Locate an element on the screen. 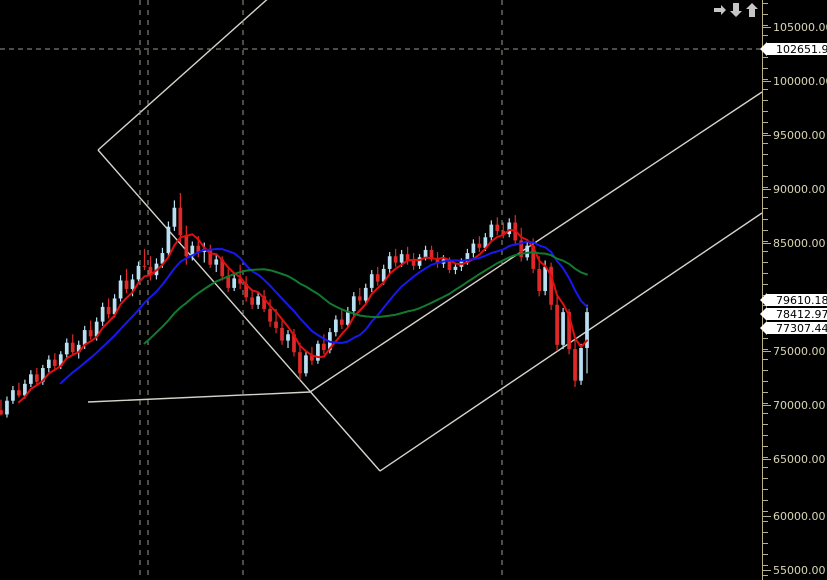 The height and width of the screenshot is (580, 827). arrow-right-icon is located at coordinates (720, 10).